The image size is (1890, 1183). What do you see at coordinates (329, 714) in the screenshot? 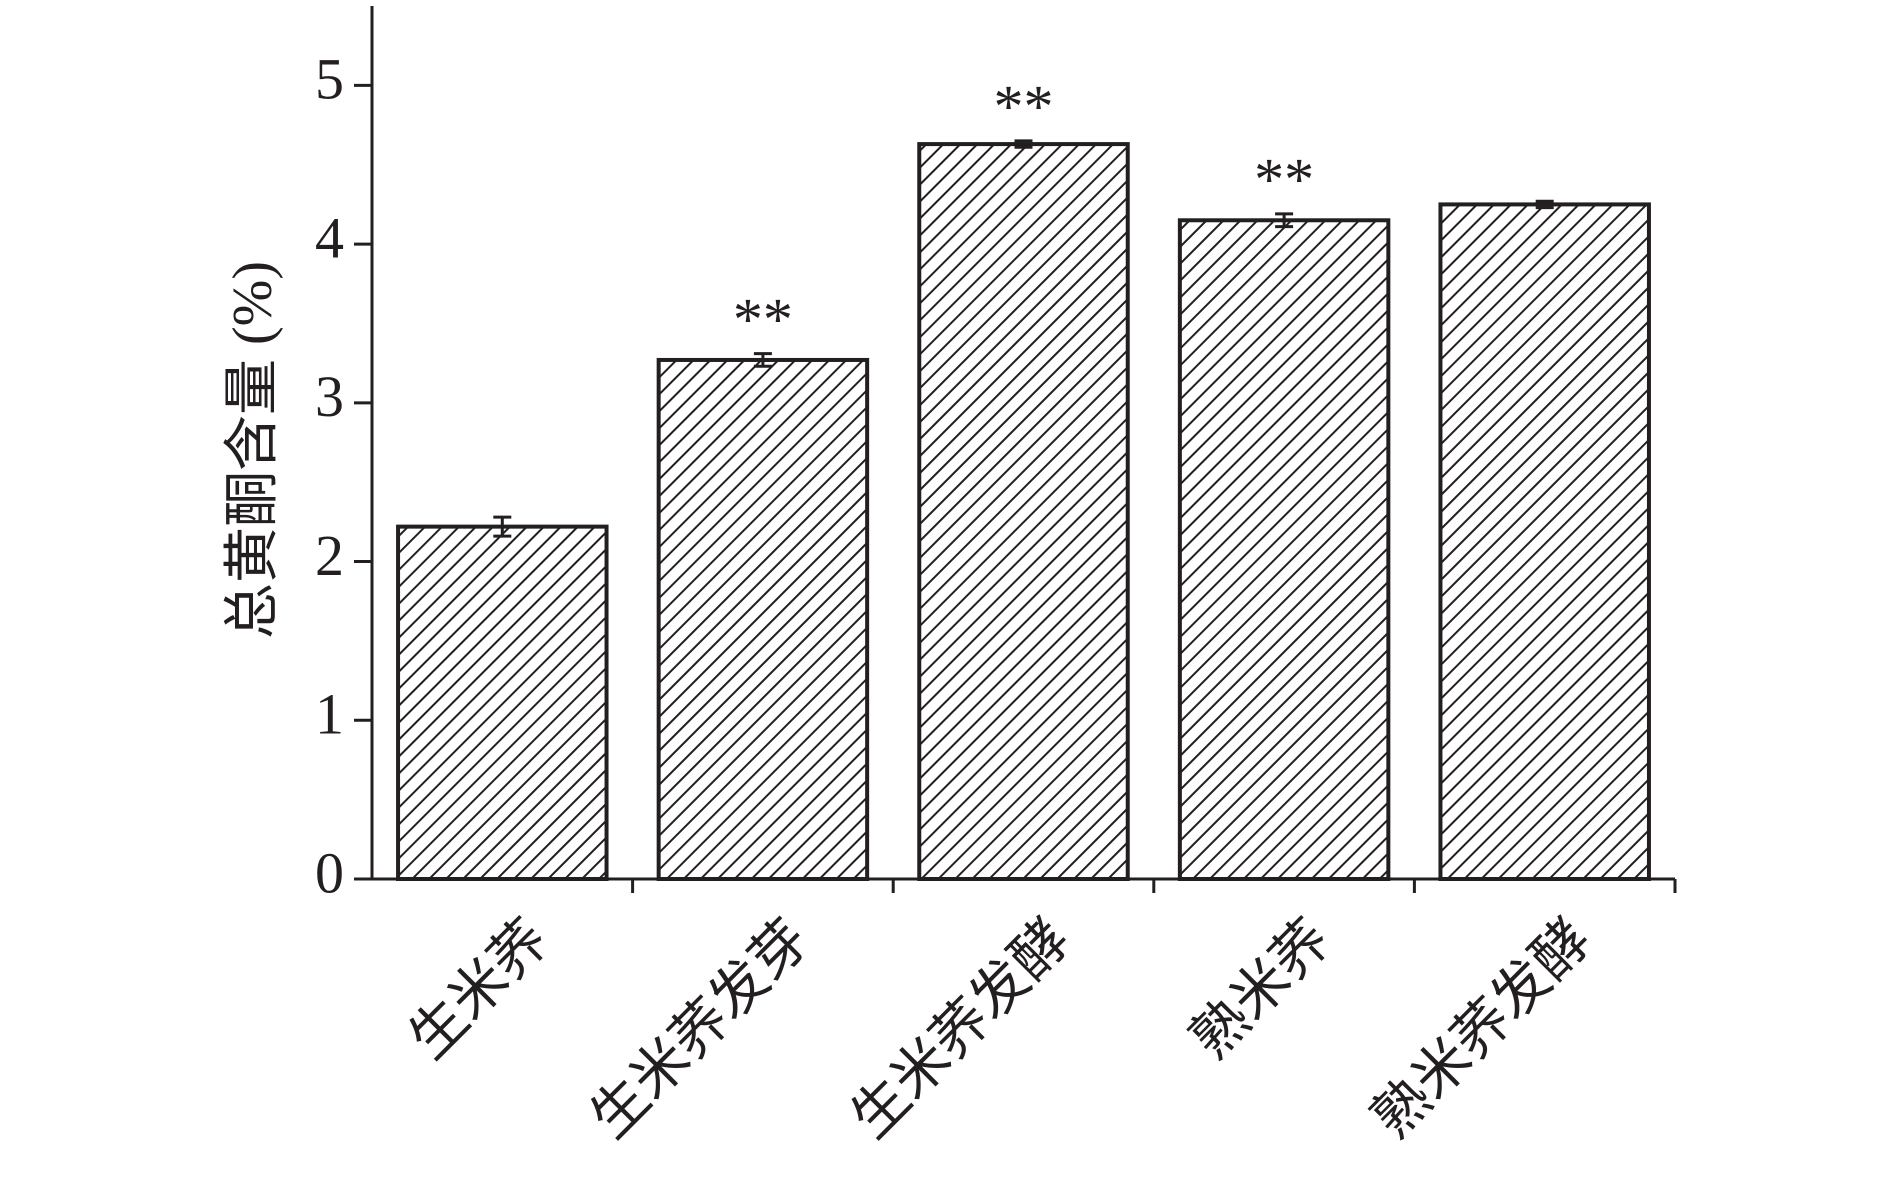
I see `y-tick-label: 1` at bounding box center [329, 714].